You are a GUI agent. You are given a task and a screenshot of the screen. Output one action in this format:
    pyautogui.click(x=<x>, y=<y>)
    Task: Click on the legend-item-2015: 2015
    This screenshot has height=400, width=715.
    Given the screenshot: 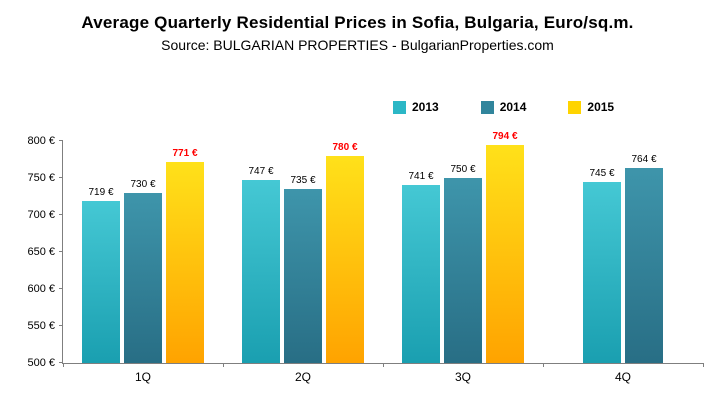 What is the action you would take?
    pyautogui.click(x=591, y=107)
    